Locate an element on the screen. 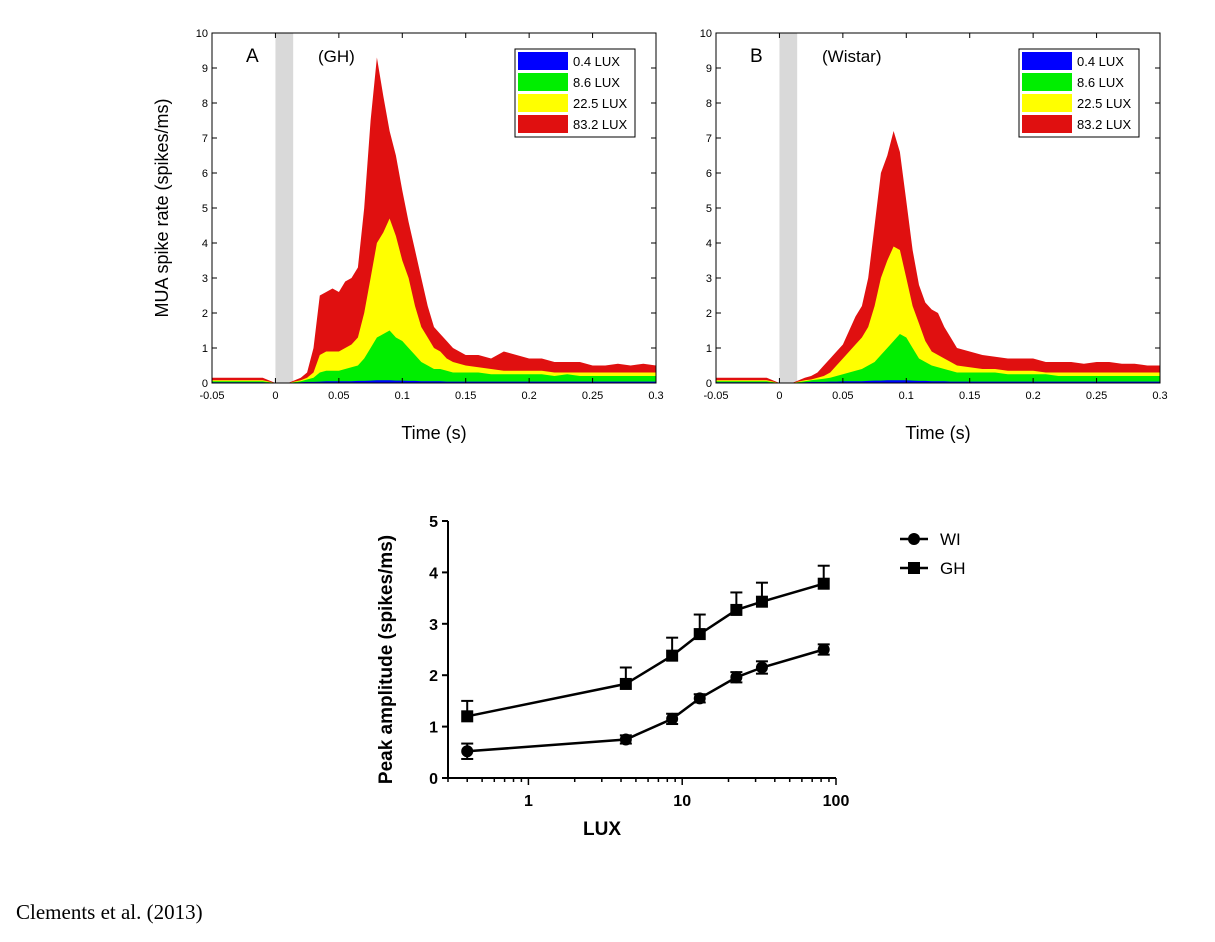  panel-a-stimulus-band is located at coordinates (284, 208).